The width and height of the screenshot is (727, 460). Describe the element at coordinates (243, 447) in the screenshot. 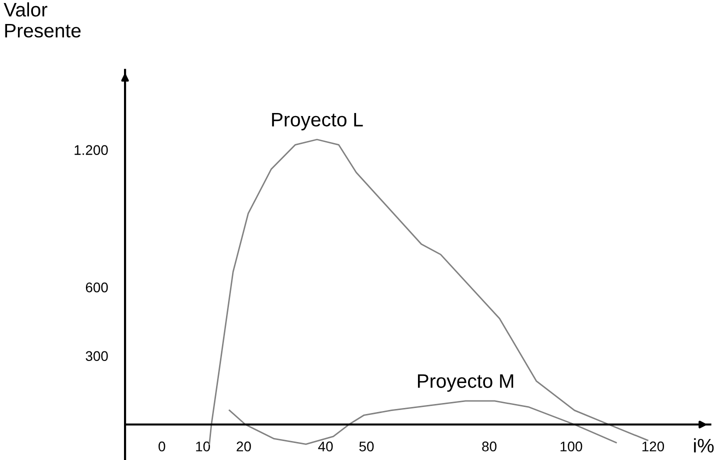

I see `x-tick-label: 20` at that location.